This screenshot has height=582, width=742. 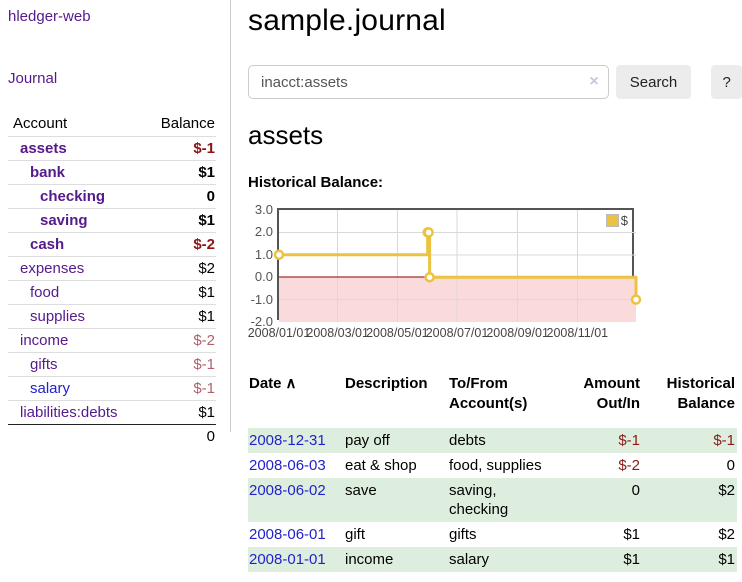 I want to click on transaction-date-cell: 2008-01-01, so click(x=296, y=559).